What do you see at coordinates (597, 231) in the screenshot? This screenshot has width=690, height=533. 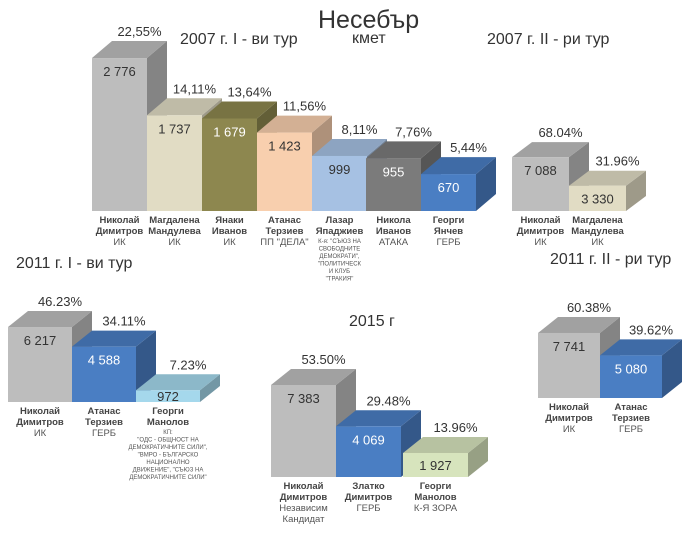 I see `candidate-name: Мандулева` at bounding box center [597, 231].